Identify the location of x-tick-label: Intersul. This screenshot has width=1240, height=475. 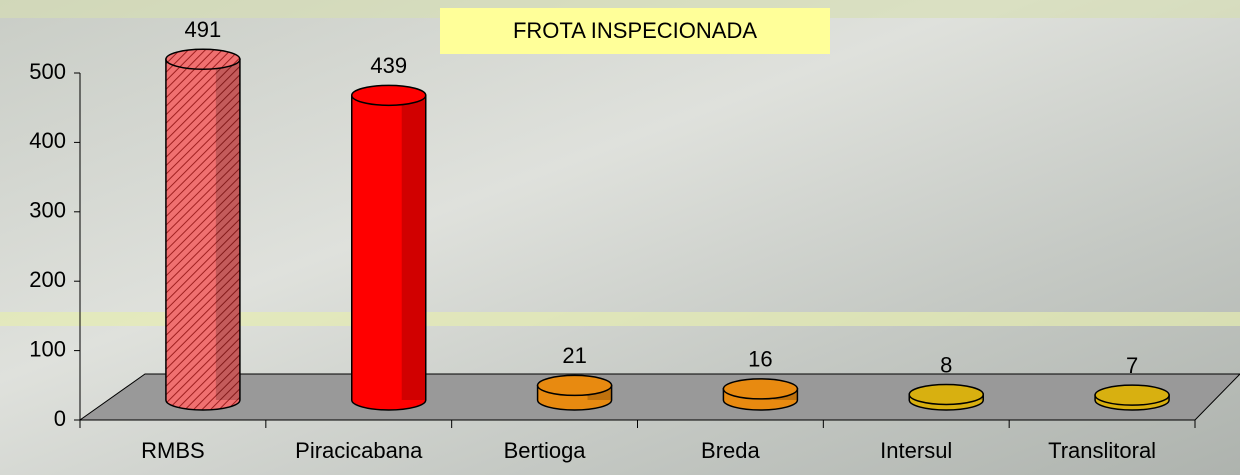
(916, 450).